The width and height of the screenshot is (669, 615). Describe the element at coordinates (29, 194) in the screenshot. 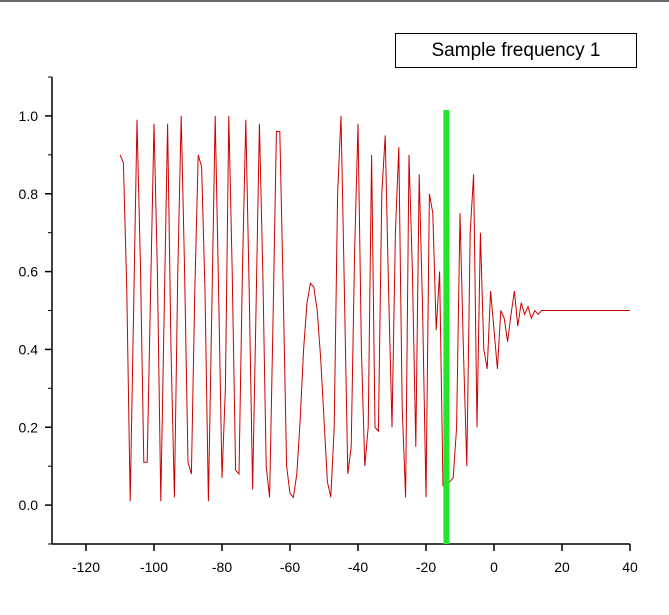

I see `y-tick-label: 0.8` at that location.